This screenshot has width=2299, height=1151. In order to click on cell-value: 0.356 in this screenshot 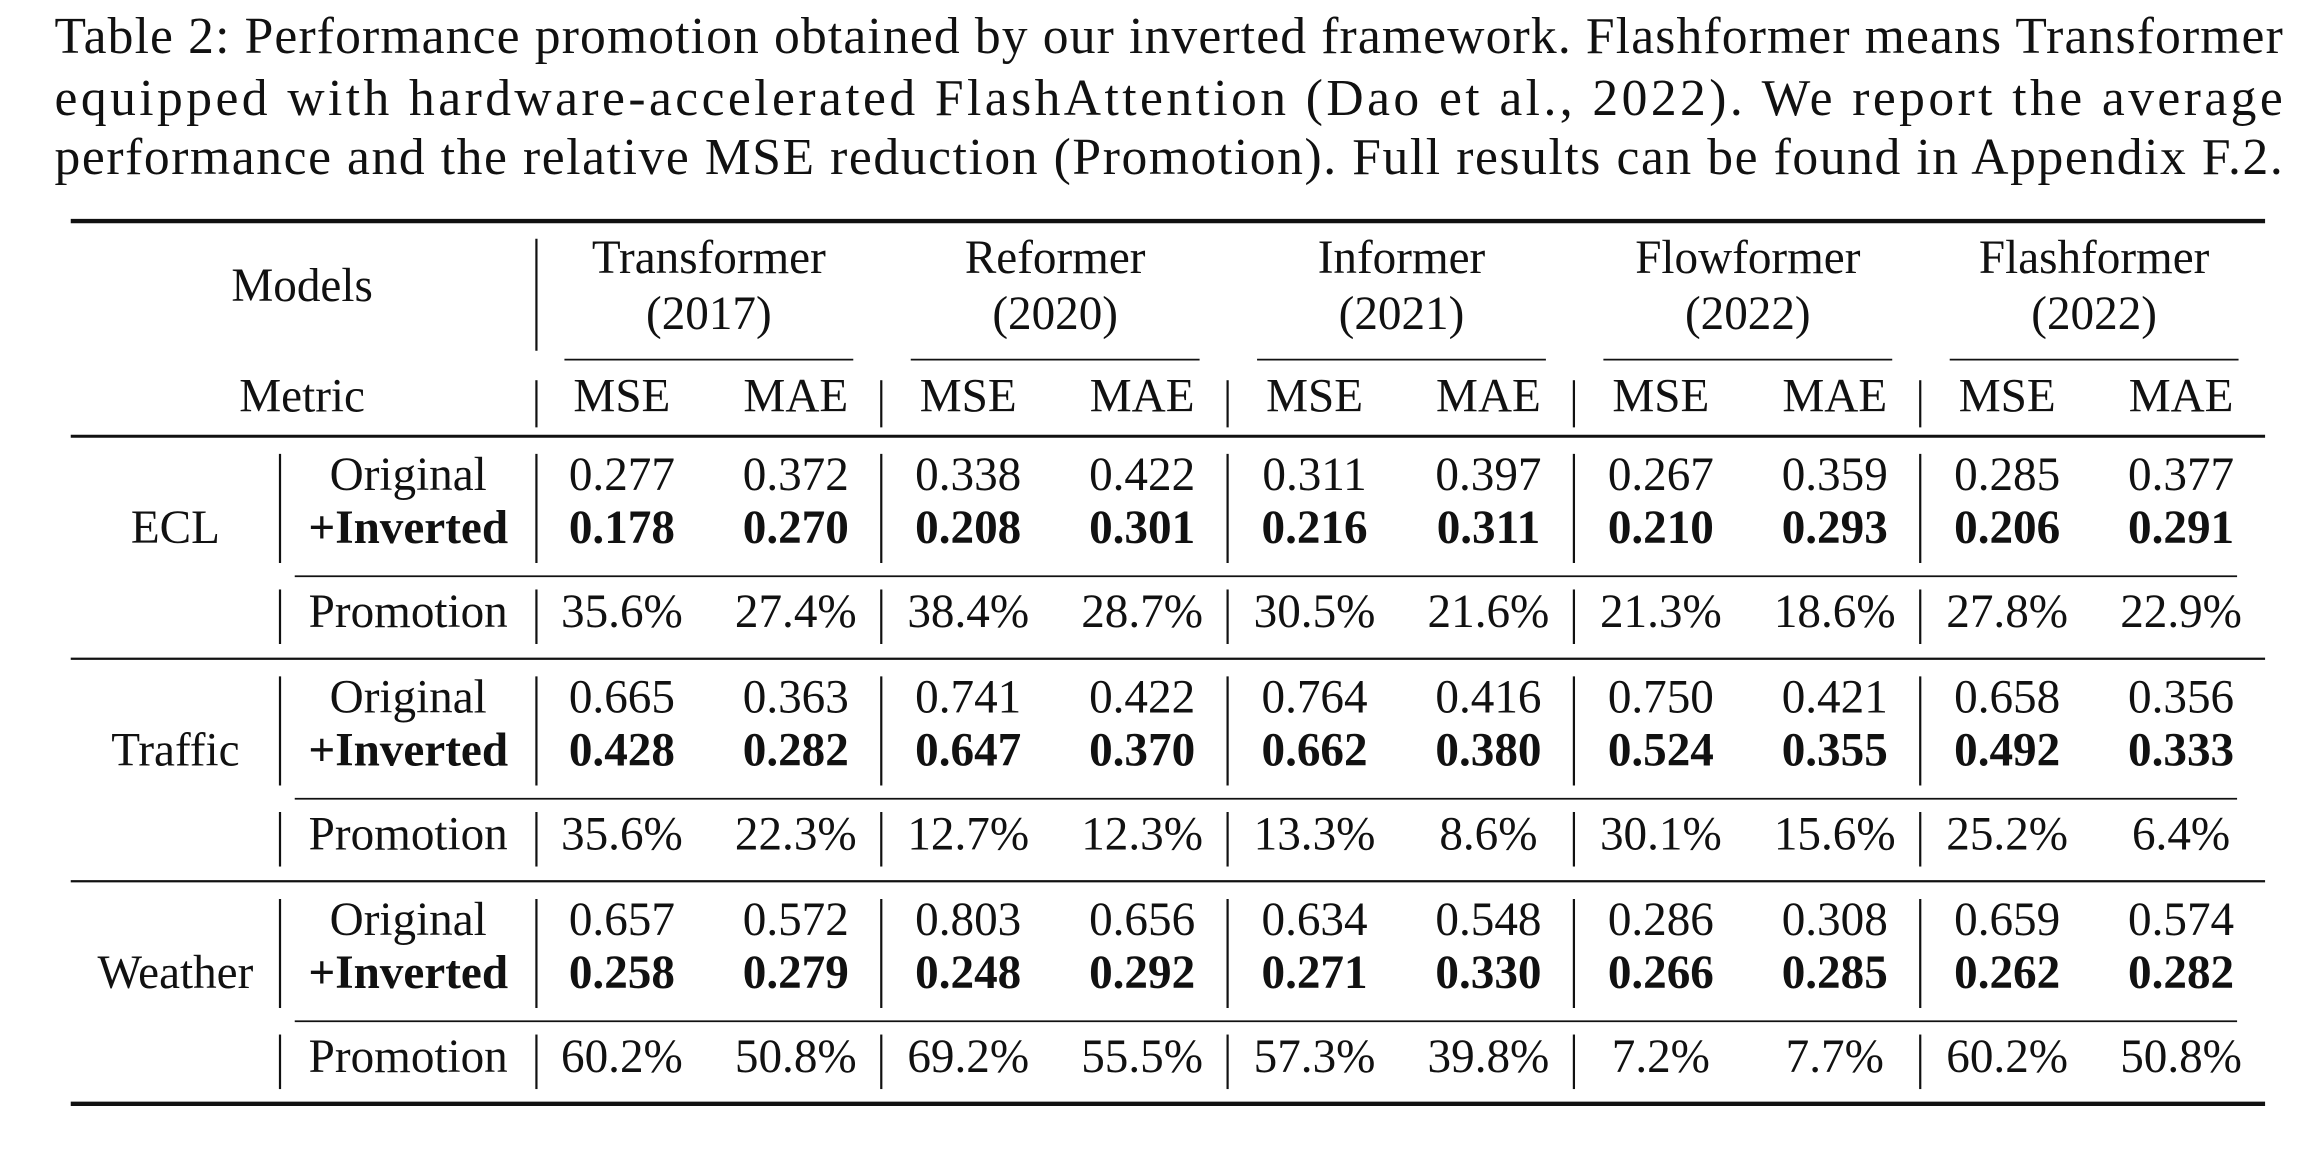, I will do `click(2181, 697)`.